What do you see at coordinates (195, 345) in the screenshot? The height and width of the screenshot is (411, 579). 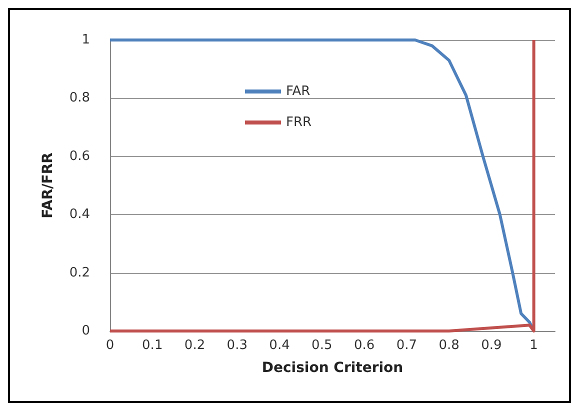 I see `x-tick-label: 0.2` at bounding box center [195, 345].